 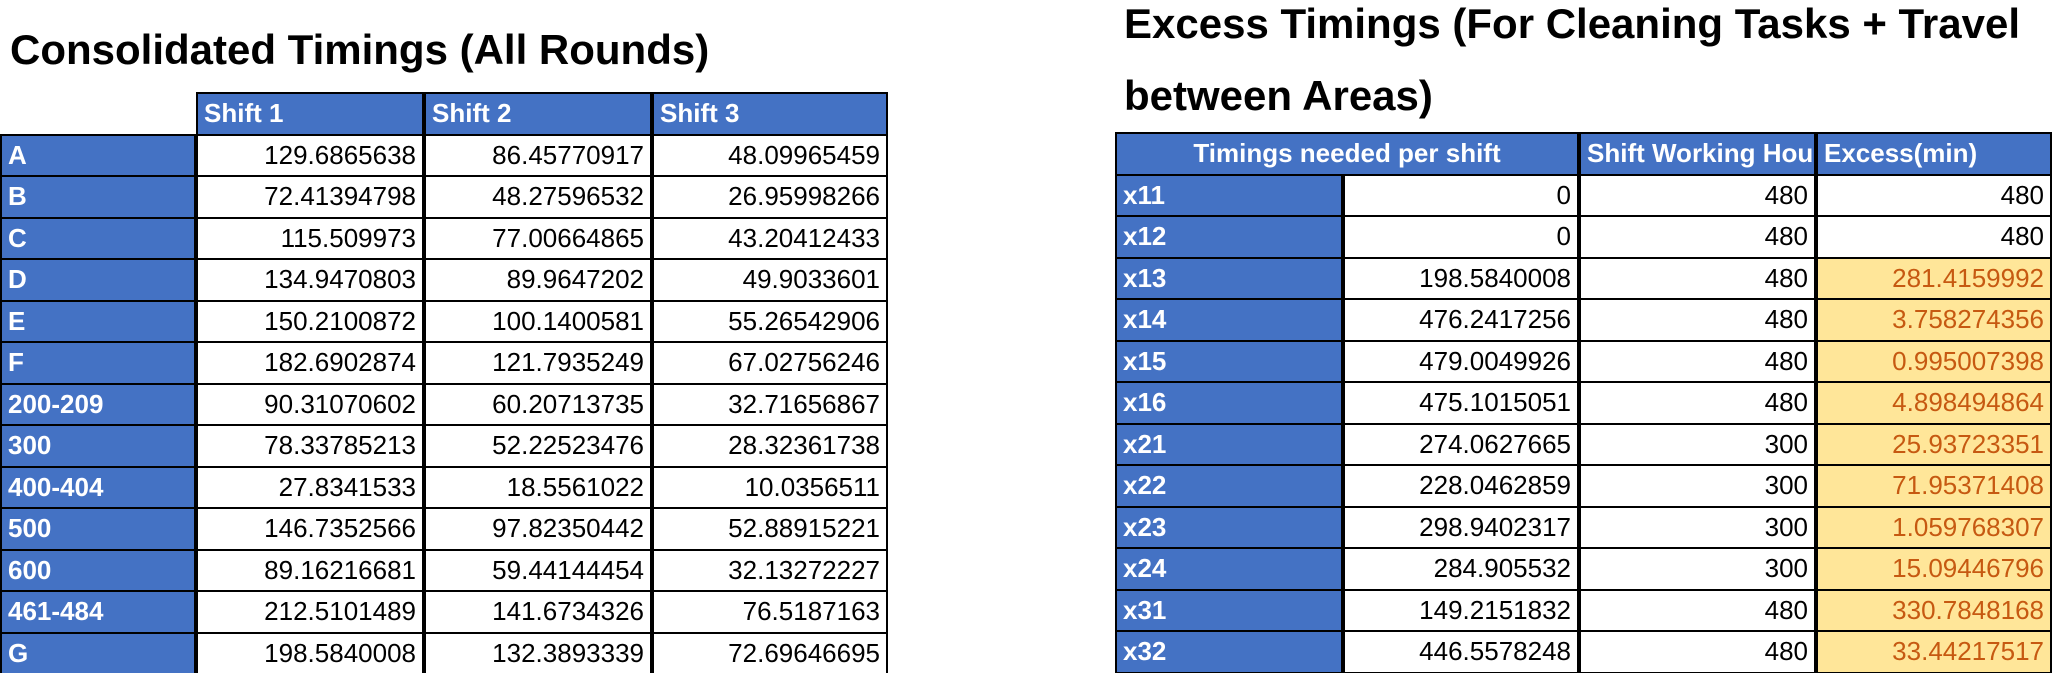 I want to click on table-cell: 298.9402317, so click(x=1461, y=527).